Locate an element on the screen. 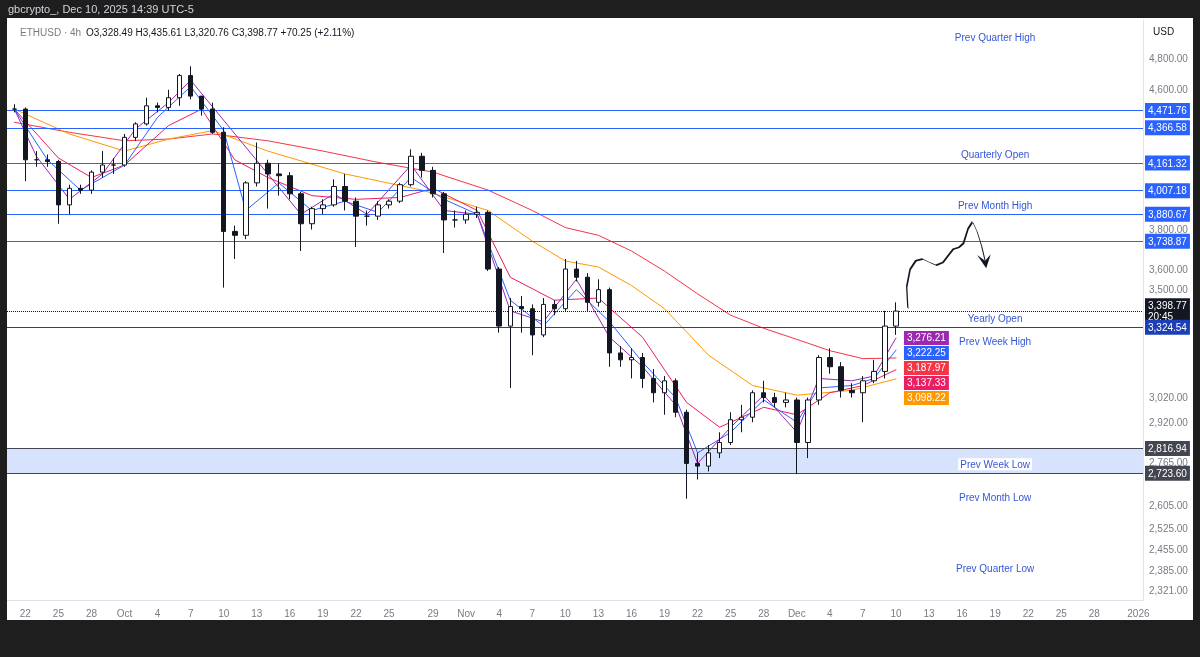  x-tick-label: 4 is located at coordinates (157, 613).